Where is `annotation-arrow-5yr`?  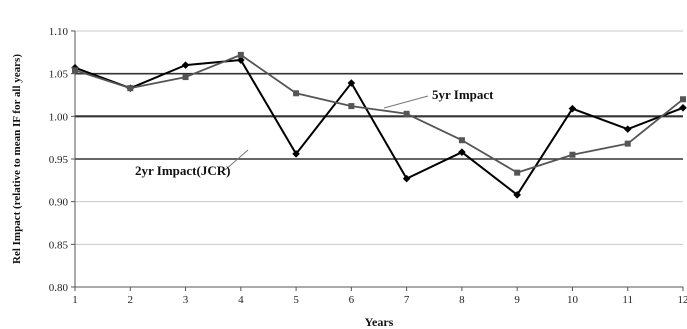
annotation-arrow-5yr is located at coordinates (406, 102).